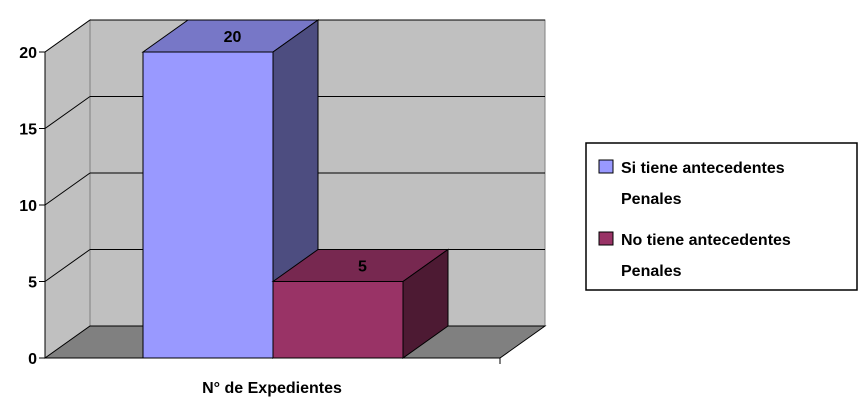  I want to click on x-axis-title: N° de Expedientes, so click(272, 388).